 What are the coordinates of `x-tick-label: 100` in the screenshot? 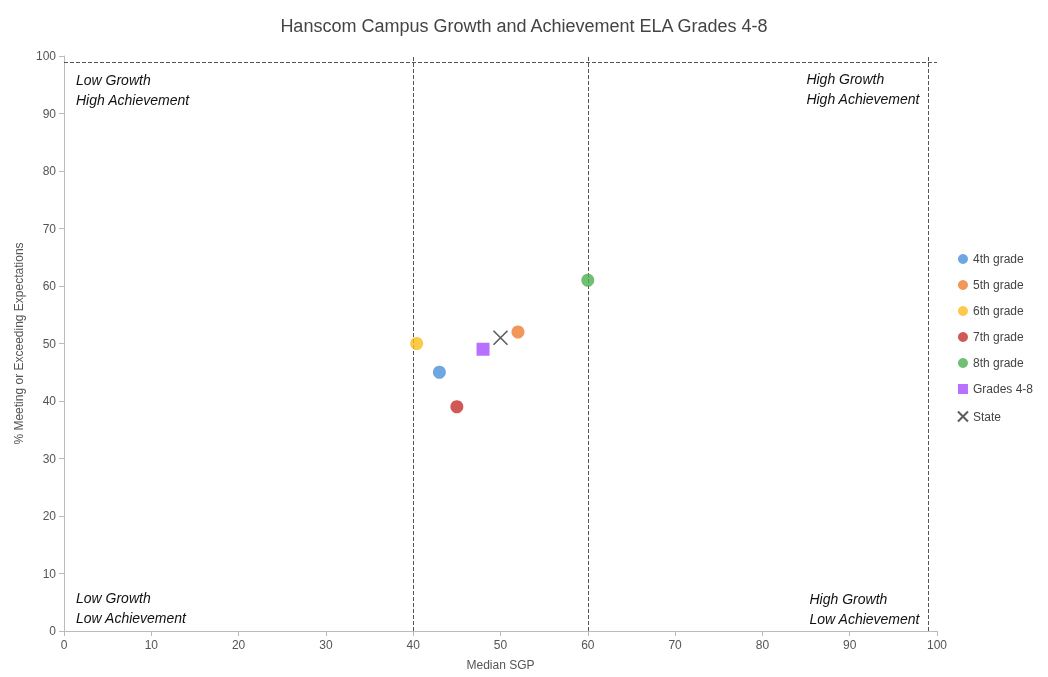 It's located at (937, 645).